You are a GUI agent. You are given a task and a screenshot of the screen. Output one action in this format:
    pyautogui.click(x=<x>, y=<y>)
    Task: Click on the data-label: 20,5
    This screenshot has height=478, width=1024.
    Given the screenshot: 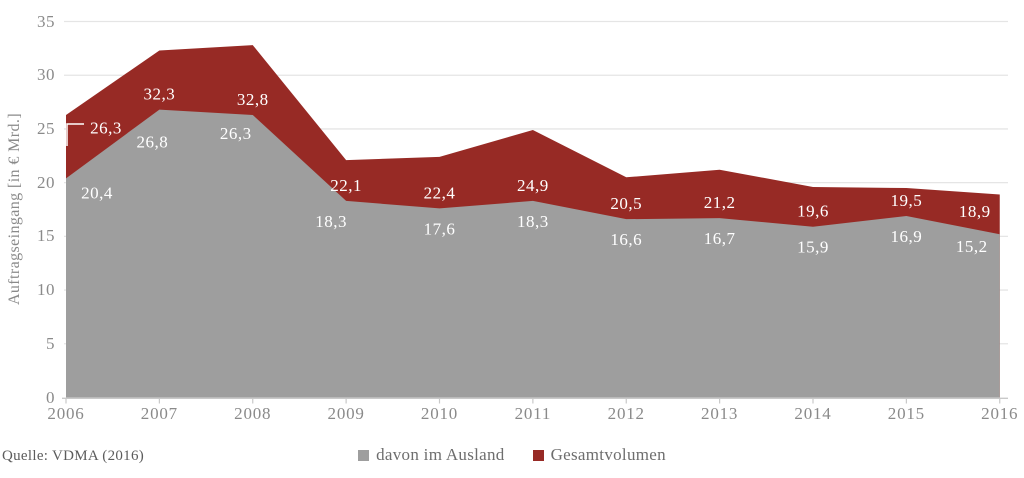 What is the action you would take?
    pyautogui.click(x=626, y=203)
    